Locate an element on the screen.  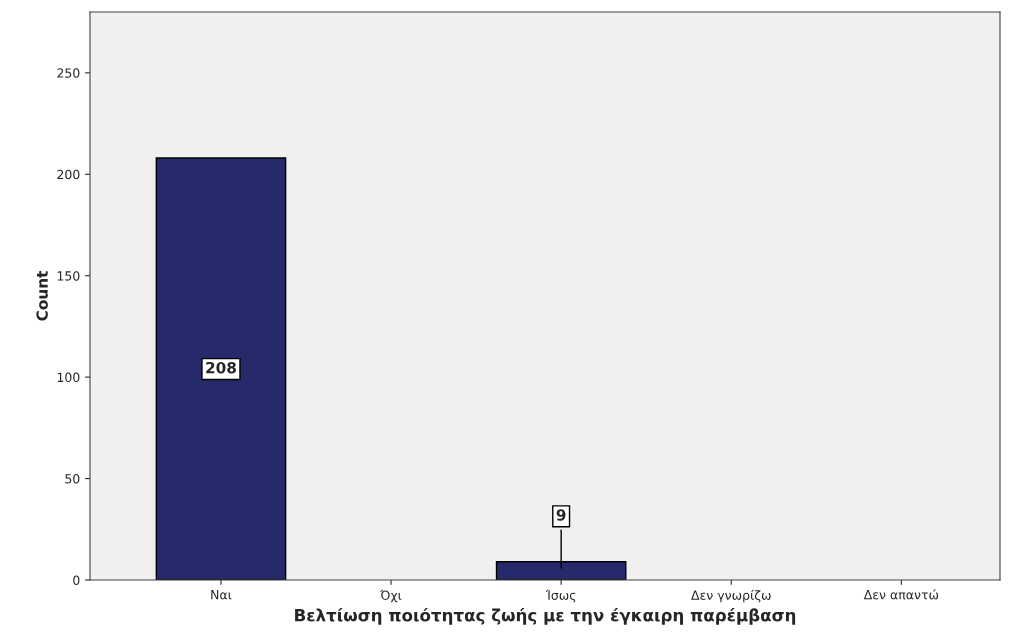
y-tick-label: 250 is located at coordinates (68, 73).